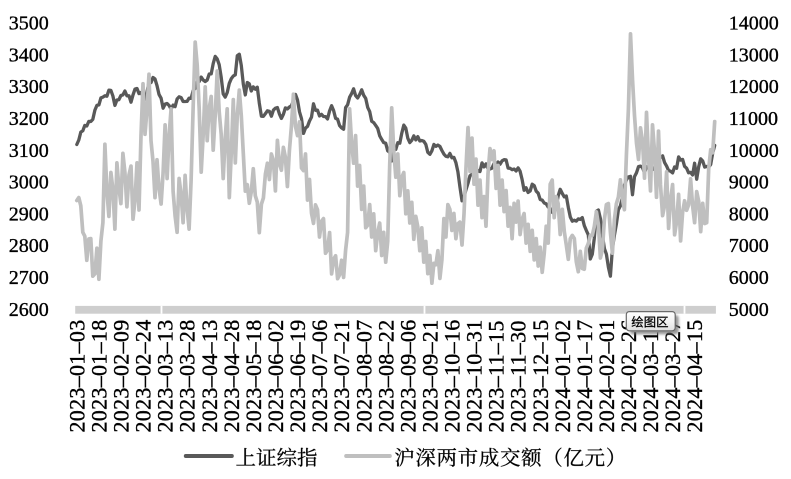 This screenshot has height=479, width=791. Describe the element at coordinates (29, 55) in the screenshot. I see `svg-text: 3400` at that location.